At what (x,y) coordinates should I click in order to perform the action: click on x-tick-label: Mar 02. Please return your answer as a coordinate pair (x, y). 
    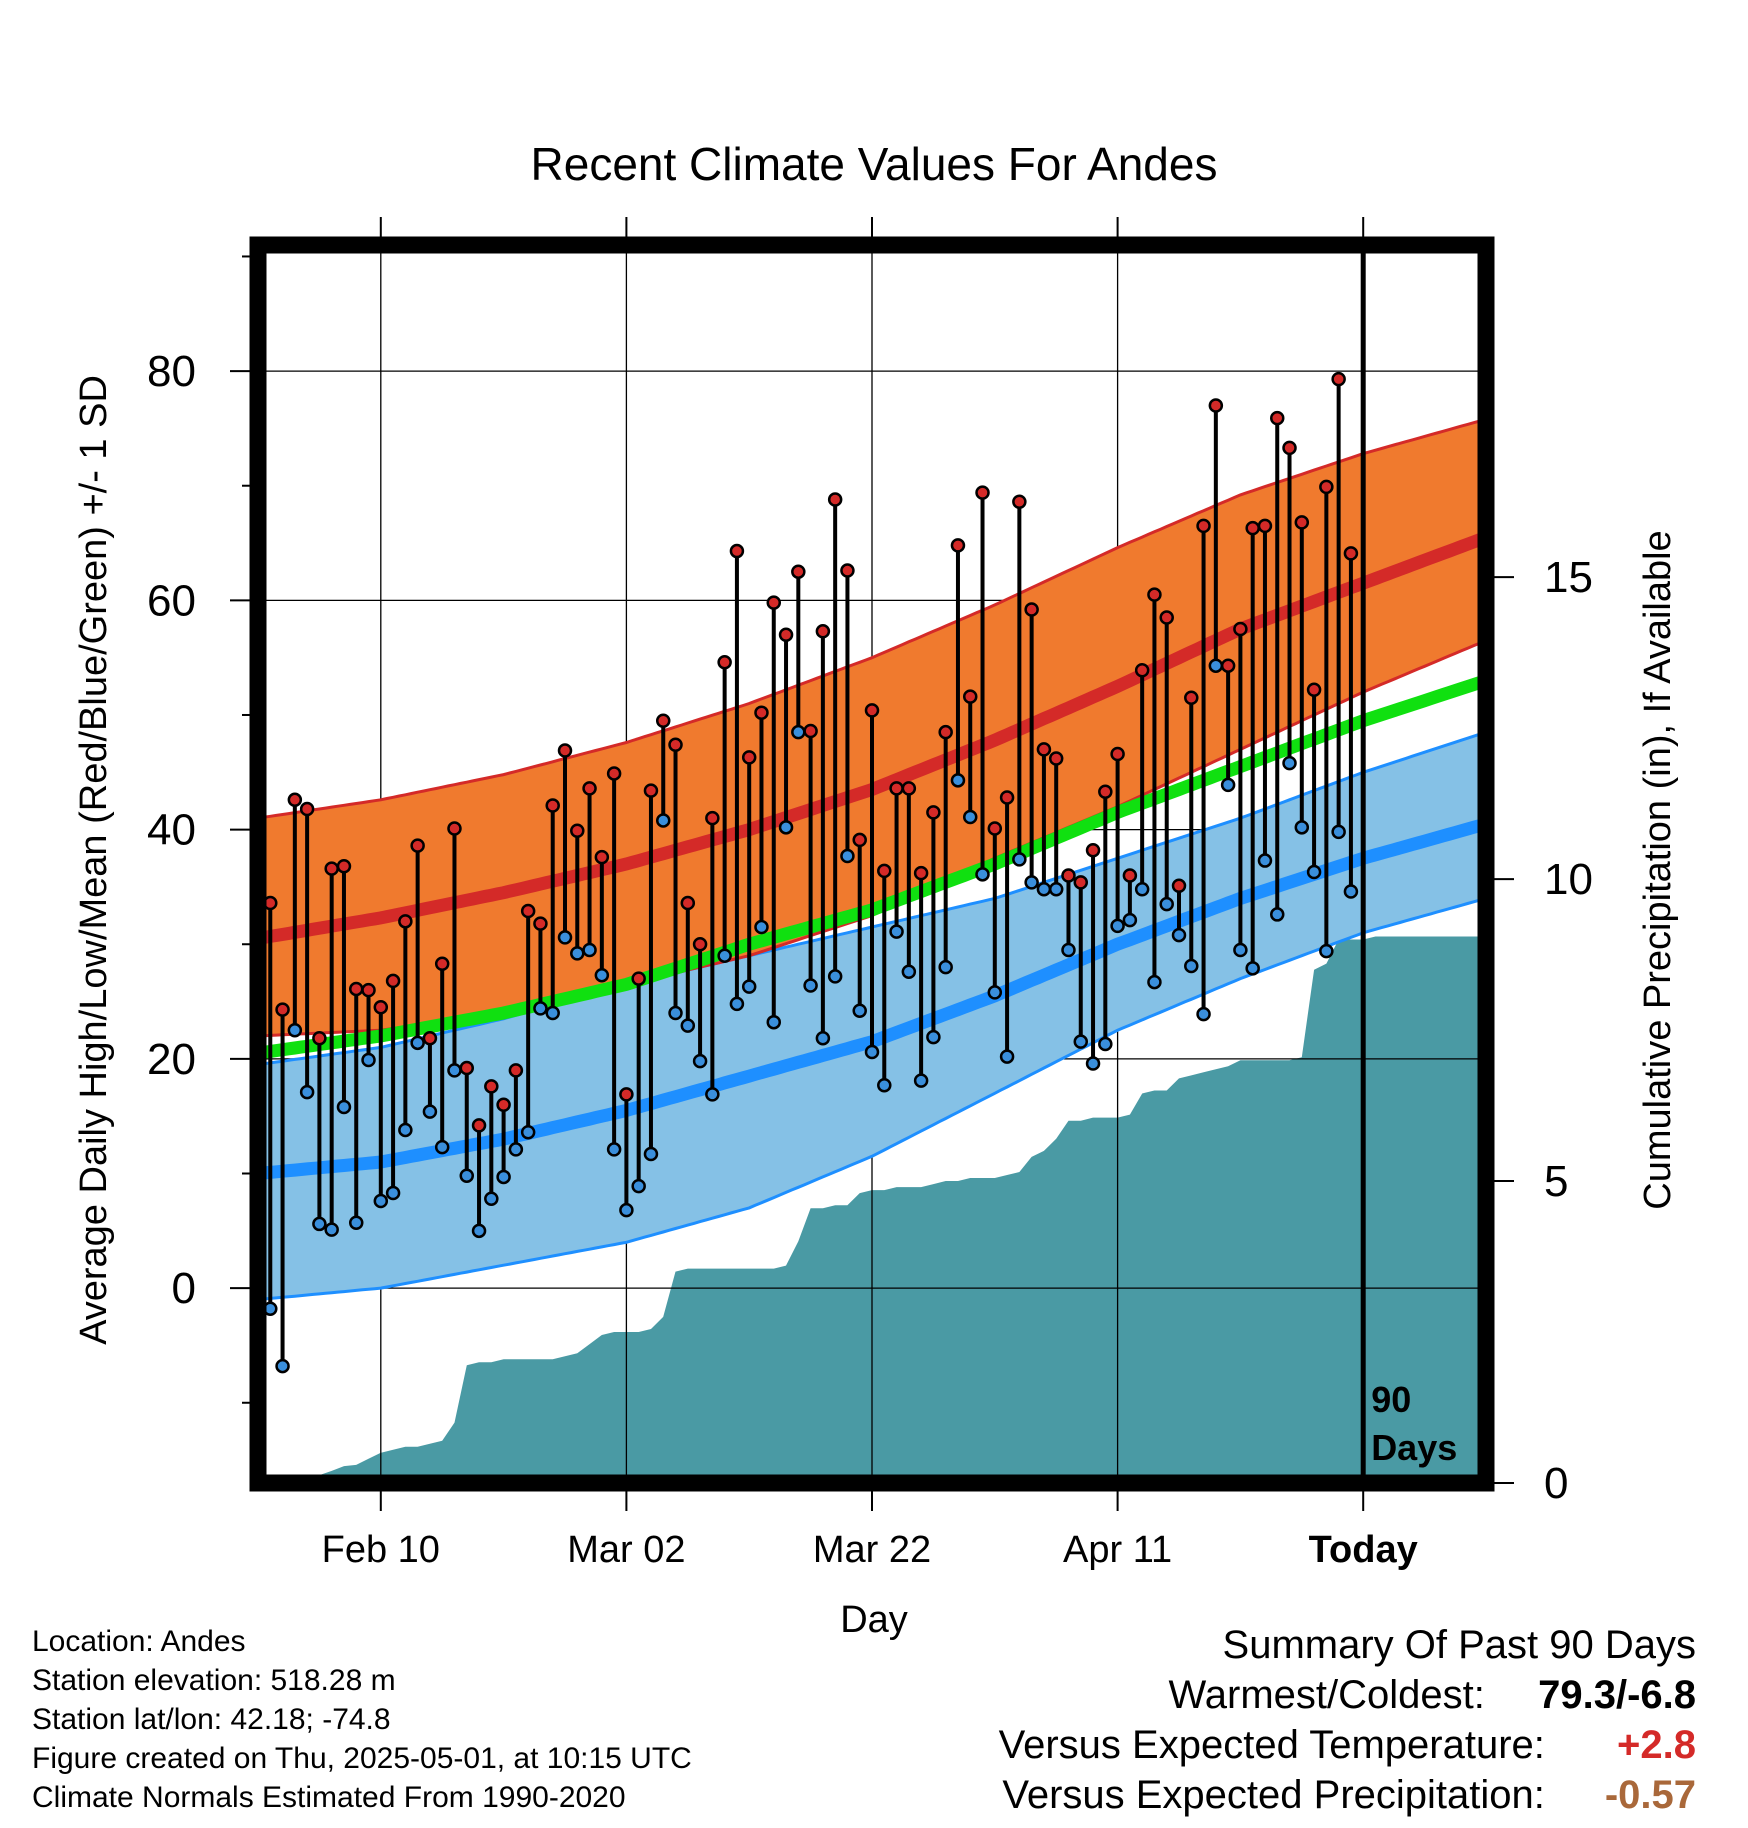
    Looking at the image, I should click on (626, 1550).